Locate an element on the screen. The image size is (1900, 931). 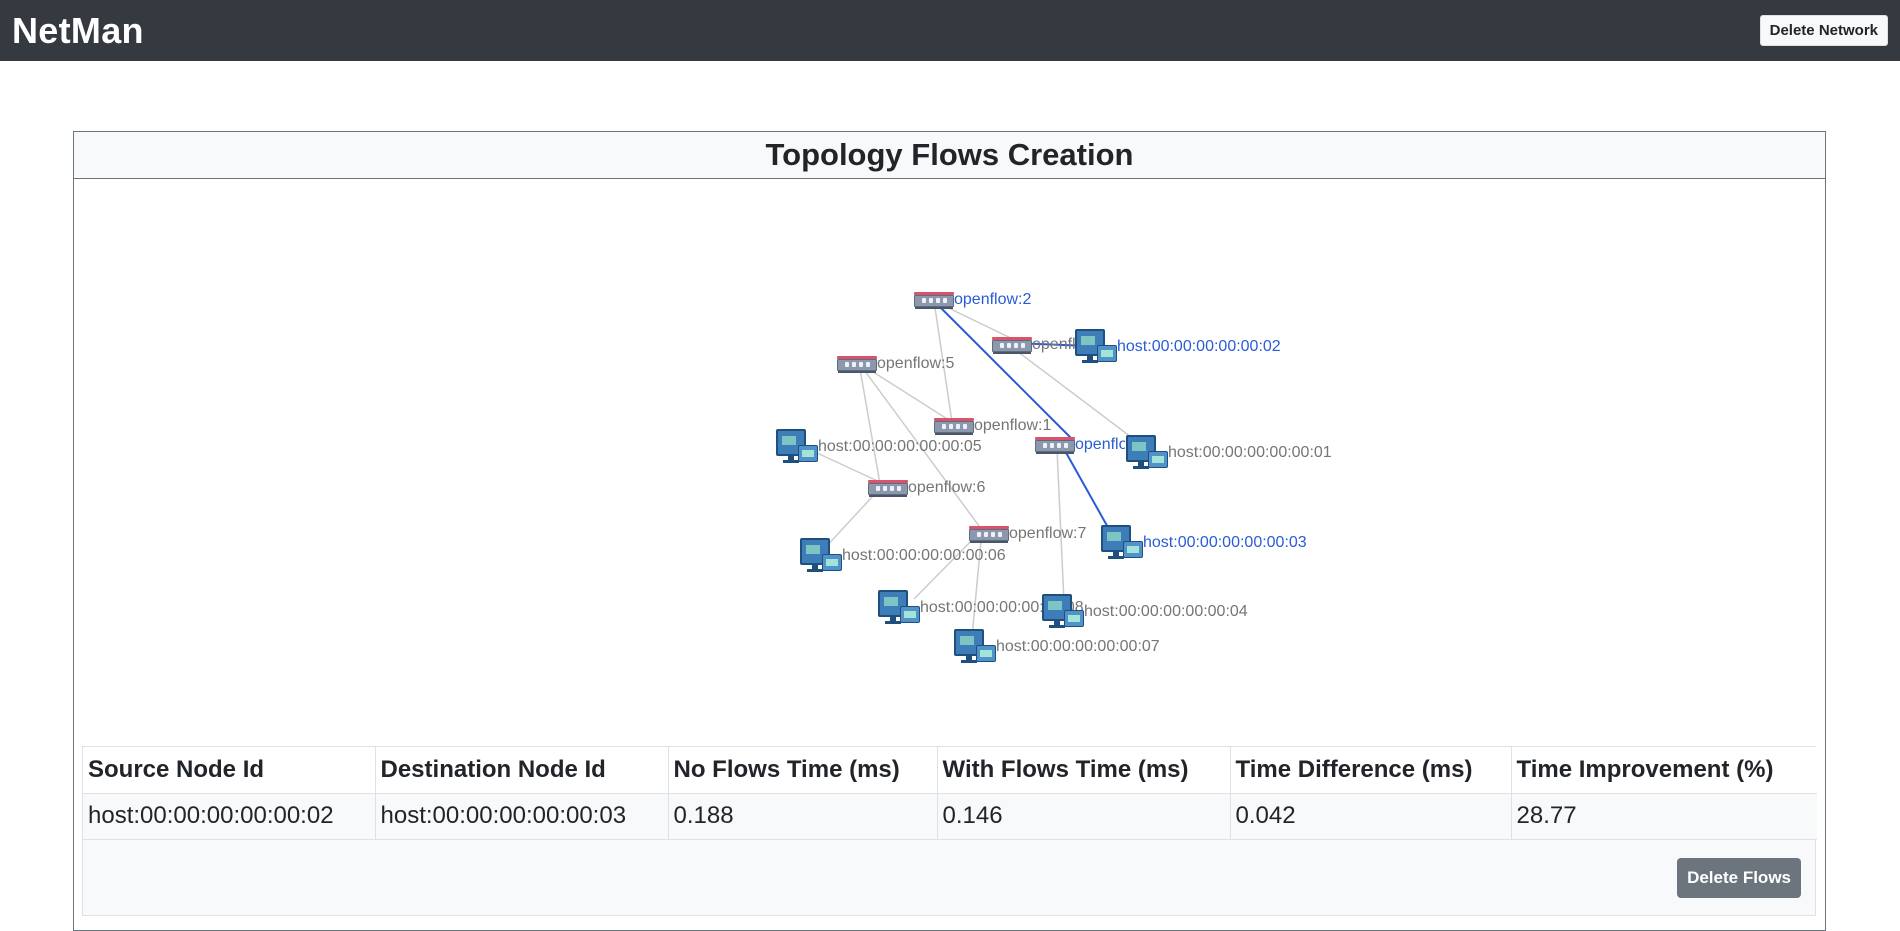
node-label: openflow:7 is located at coordinates (1048, 533).